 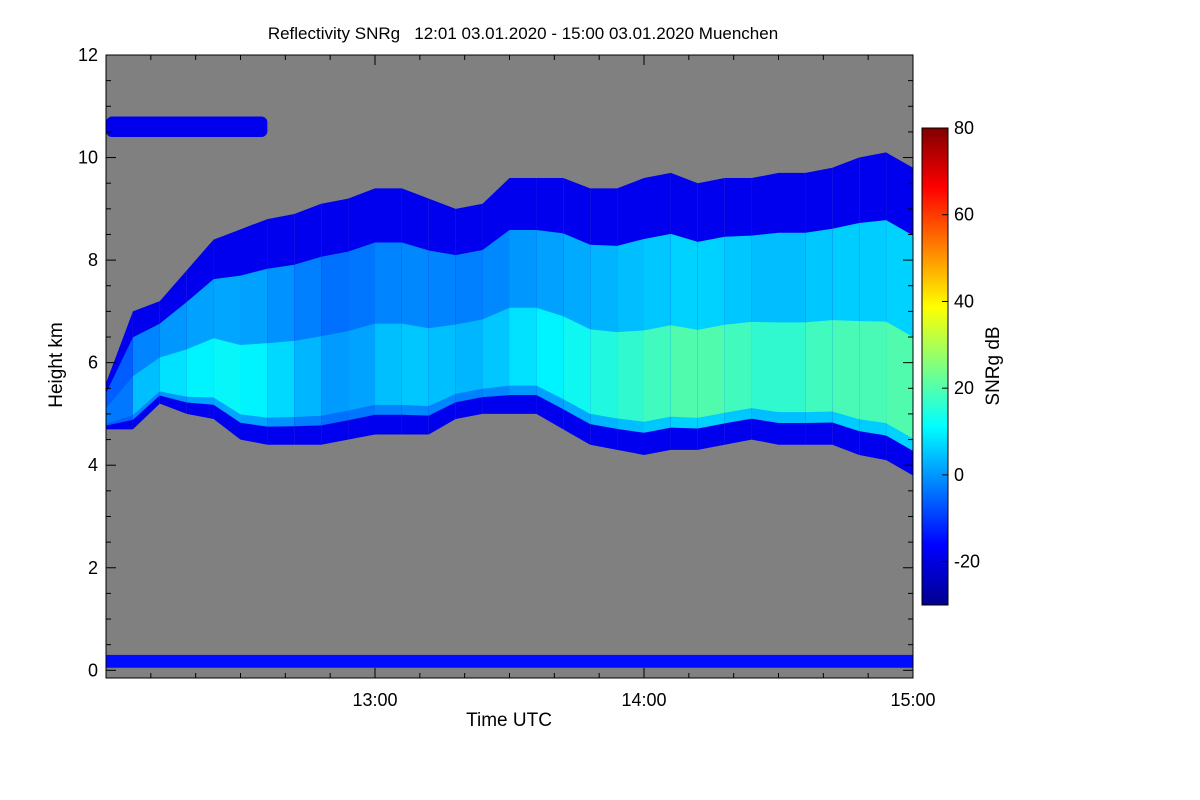 I want to click on colorbar, so click(x=935, y=366).